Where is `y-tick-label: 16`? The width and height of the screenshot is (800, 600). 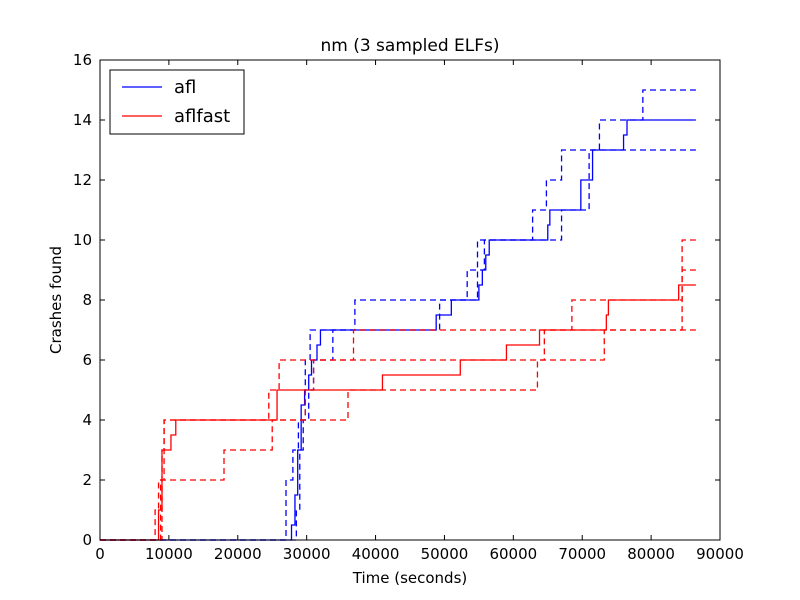
y-tick-label: 16 is located at coordinates (82, 60).